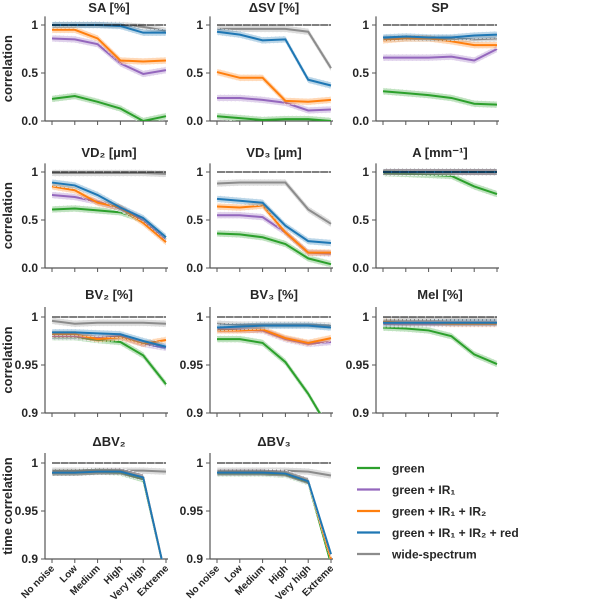 This screenshot has width=608, height=613. Describe the element at coordinates (440, 7) in the screenshot. I see `panel-title: SP` at that location.